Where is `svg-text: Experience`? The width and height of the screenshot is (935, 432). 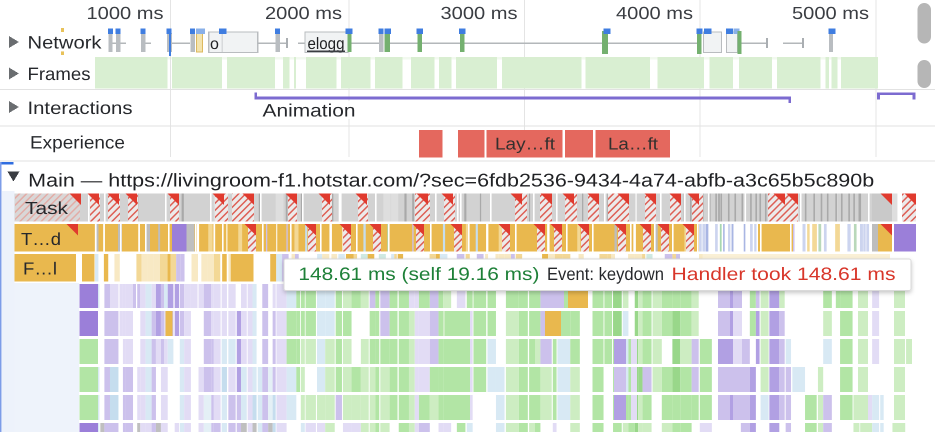
svg-text: Experience is located at coordinates (77, 143).